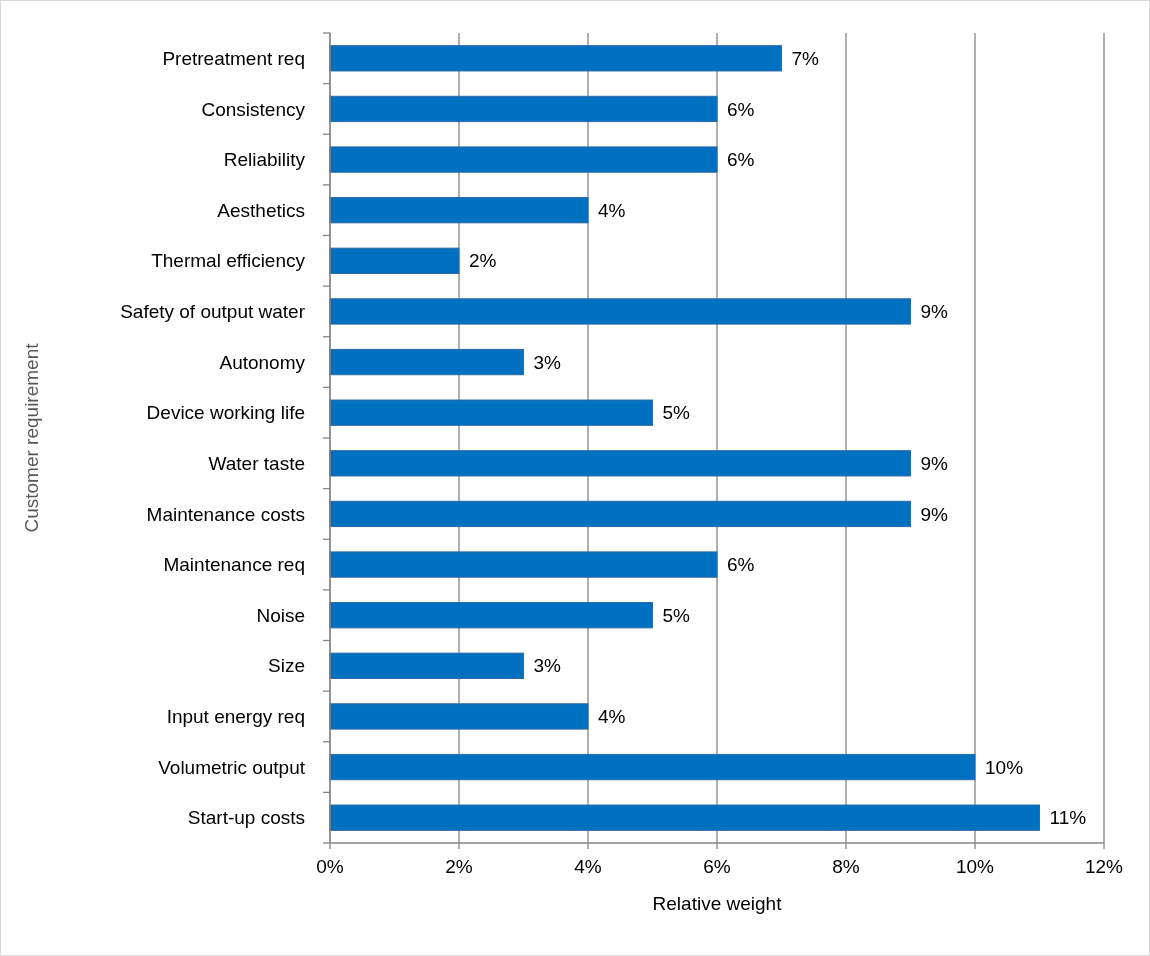 This screenshot has width=1150, height=956. Describe the element at coordinates (246, 818) in the screenshot. I see `y-tick-label: Start-up costs` at that location.